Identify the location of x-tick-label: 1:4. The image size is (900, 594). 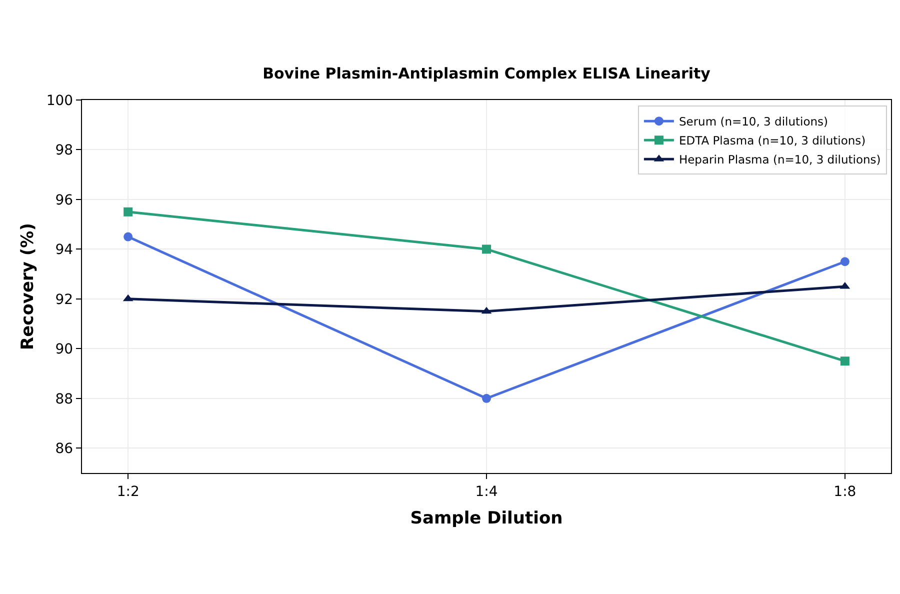
(486, 492).